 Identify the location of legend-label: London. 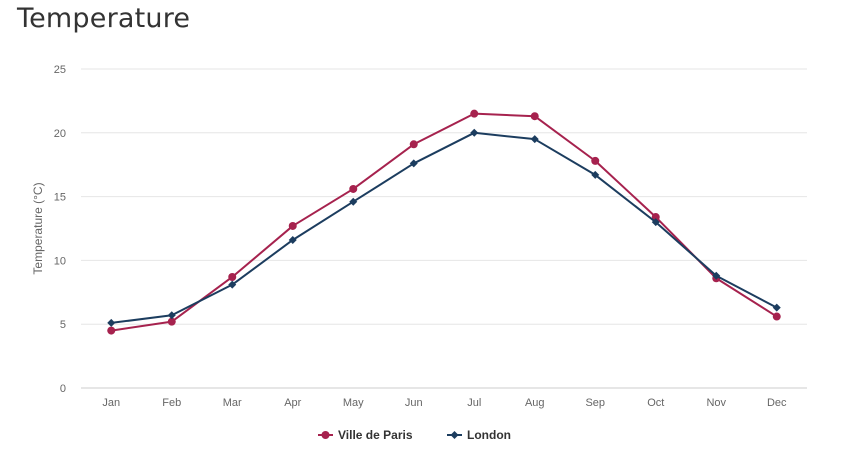
(489, 435).